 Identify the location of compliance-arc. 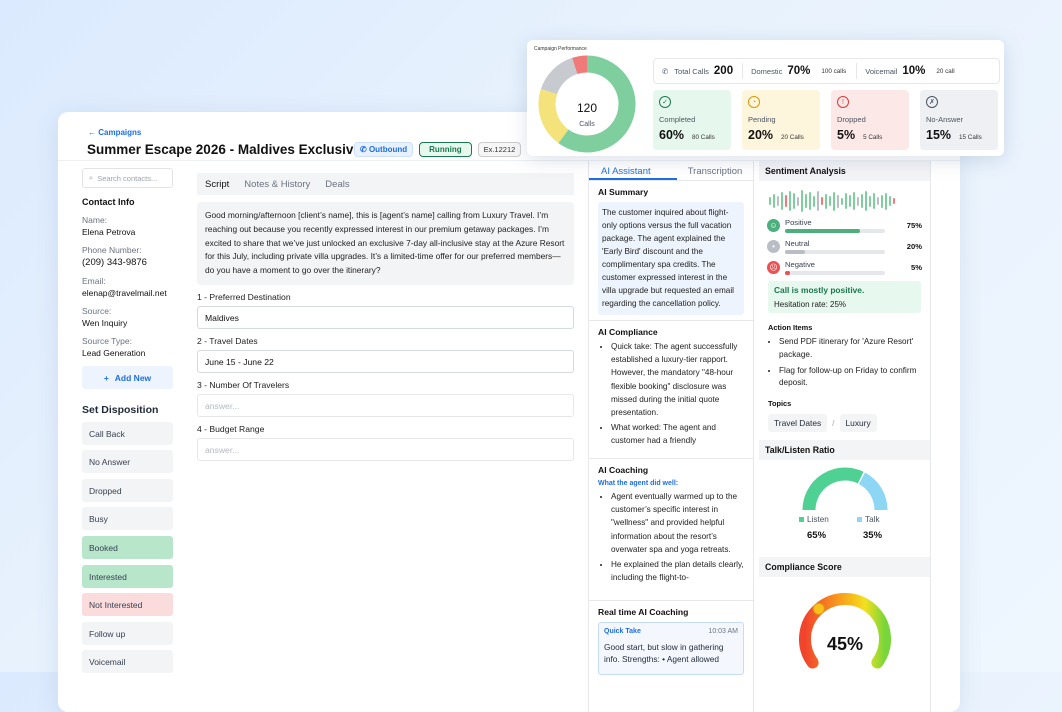
(845, 631).